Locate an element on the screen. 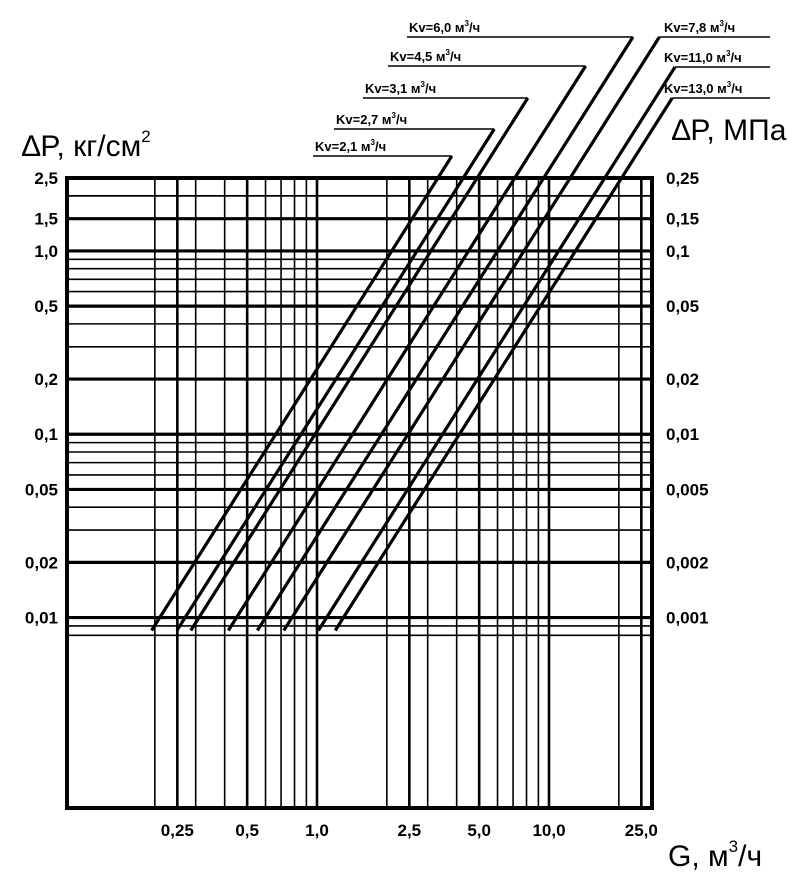  y-tick-label-right: 0,25 is located at coordinates (682, 178).